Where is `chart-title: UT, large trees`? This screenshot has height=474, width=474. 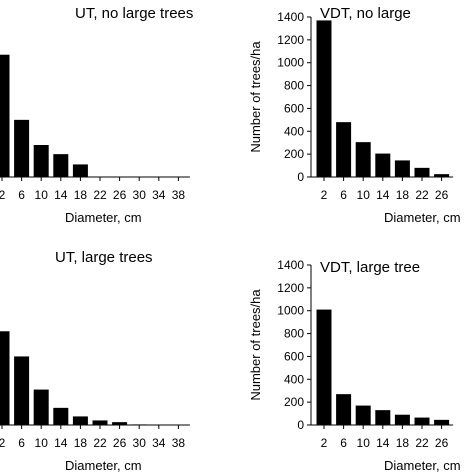 chart-title: UT, large trees is located at coordinates (104, 257).